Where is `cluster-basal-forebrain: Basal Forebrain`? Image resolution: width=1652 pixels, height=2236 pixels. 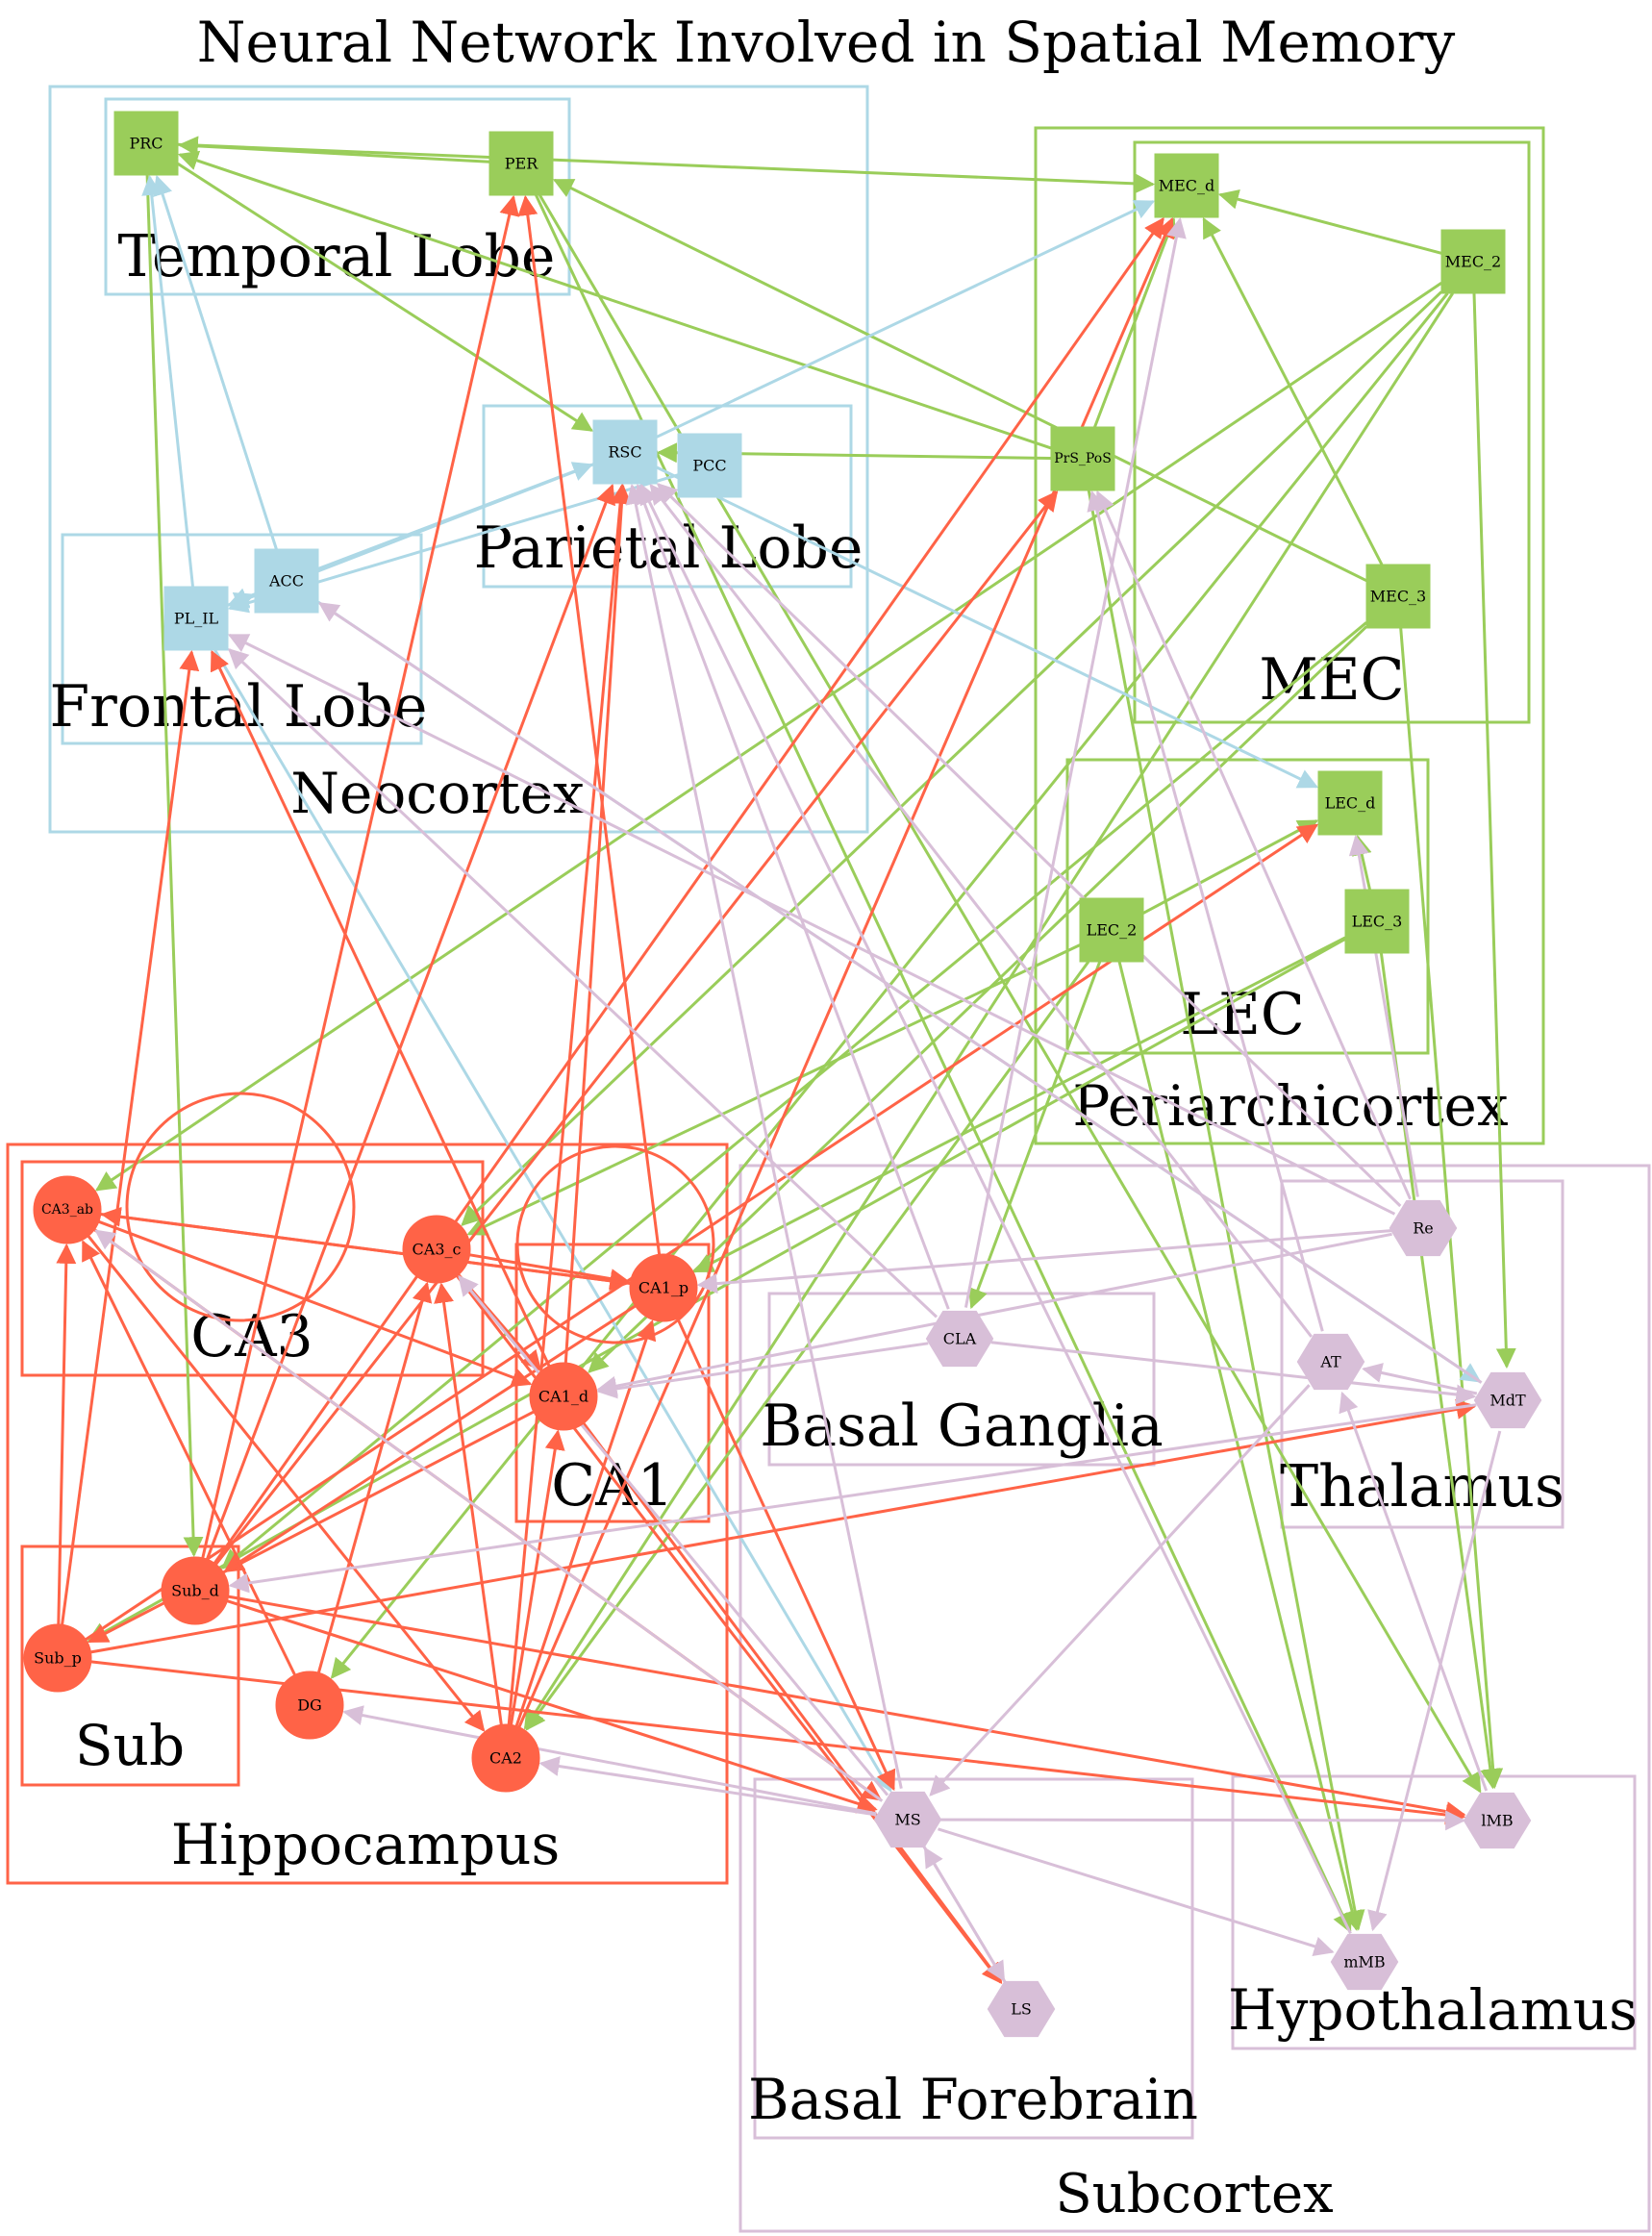
cluster-basal-forebrain: Basal Forebrain is located at coordinates (973, 1958).